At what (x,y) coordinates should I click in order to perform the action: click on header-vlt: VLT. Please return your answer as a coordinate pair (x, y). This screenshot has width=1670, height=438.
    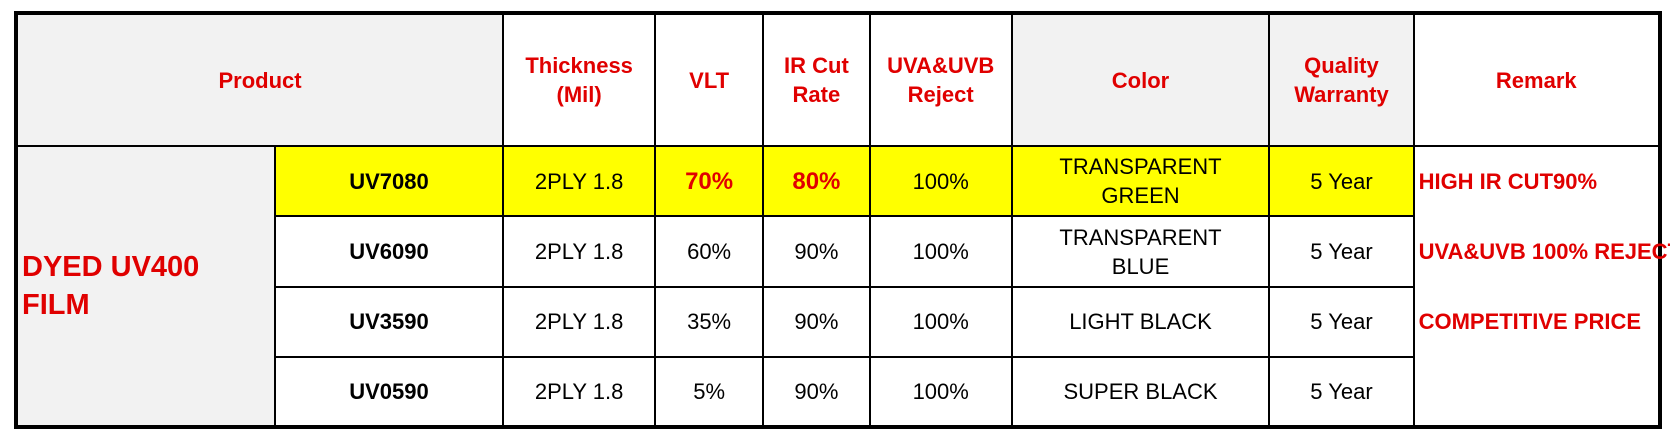
    Looking at the image, I should click on (709, 79).